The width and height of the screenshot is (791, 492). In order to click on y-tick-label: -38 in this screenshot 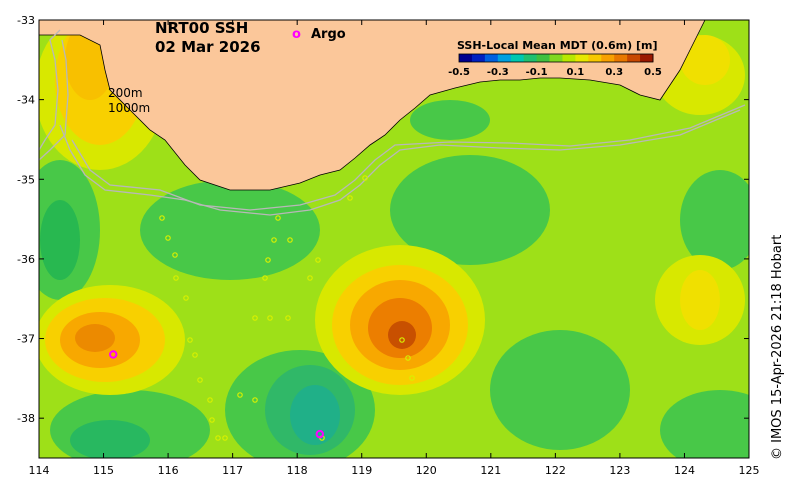, I will do `click(26, 418)`.